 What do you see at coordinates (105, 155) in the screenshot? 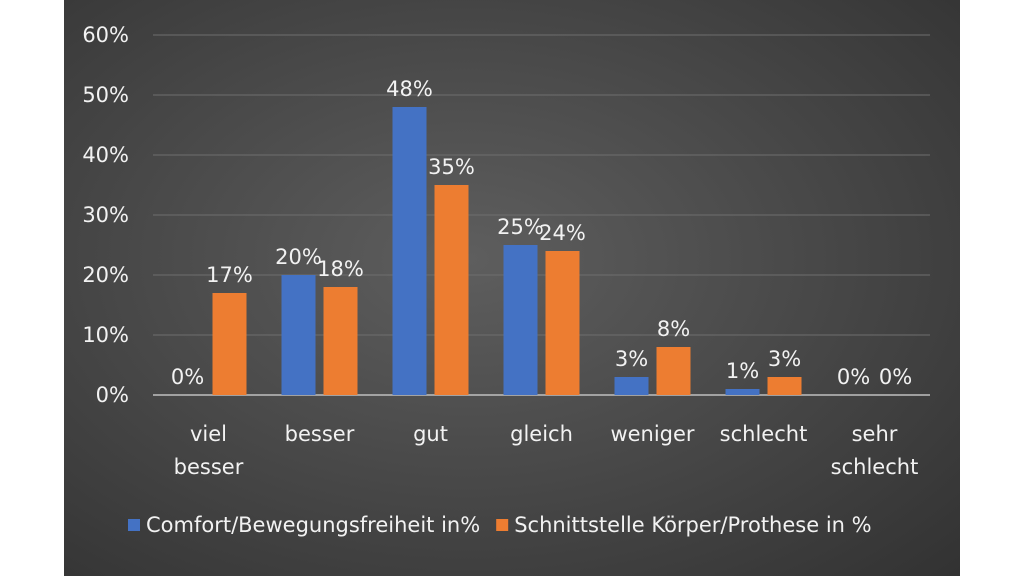
I see `y-tick-label: 40%` at bounding box center [105, 155].